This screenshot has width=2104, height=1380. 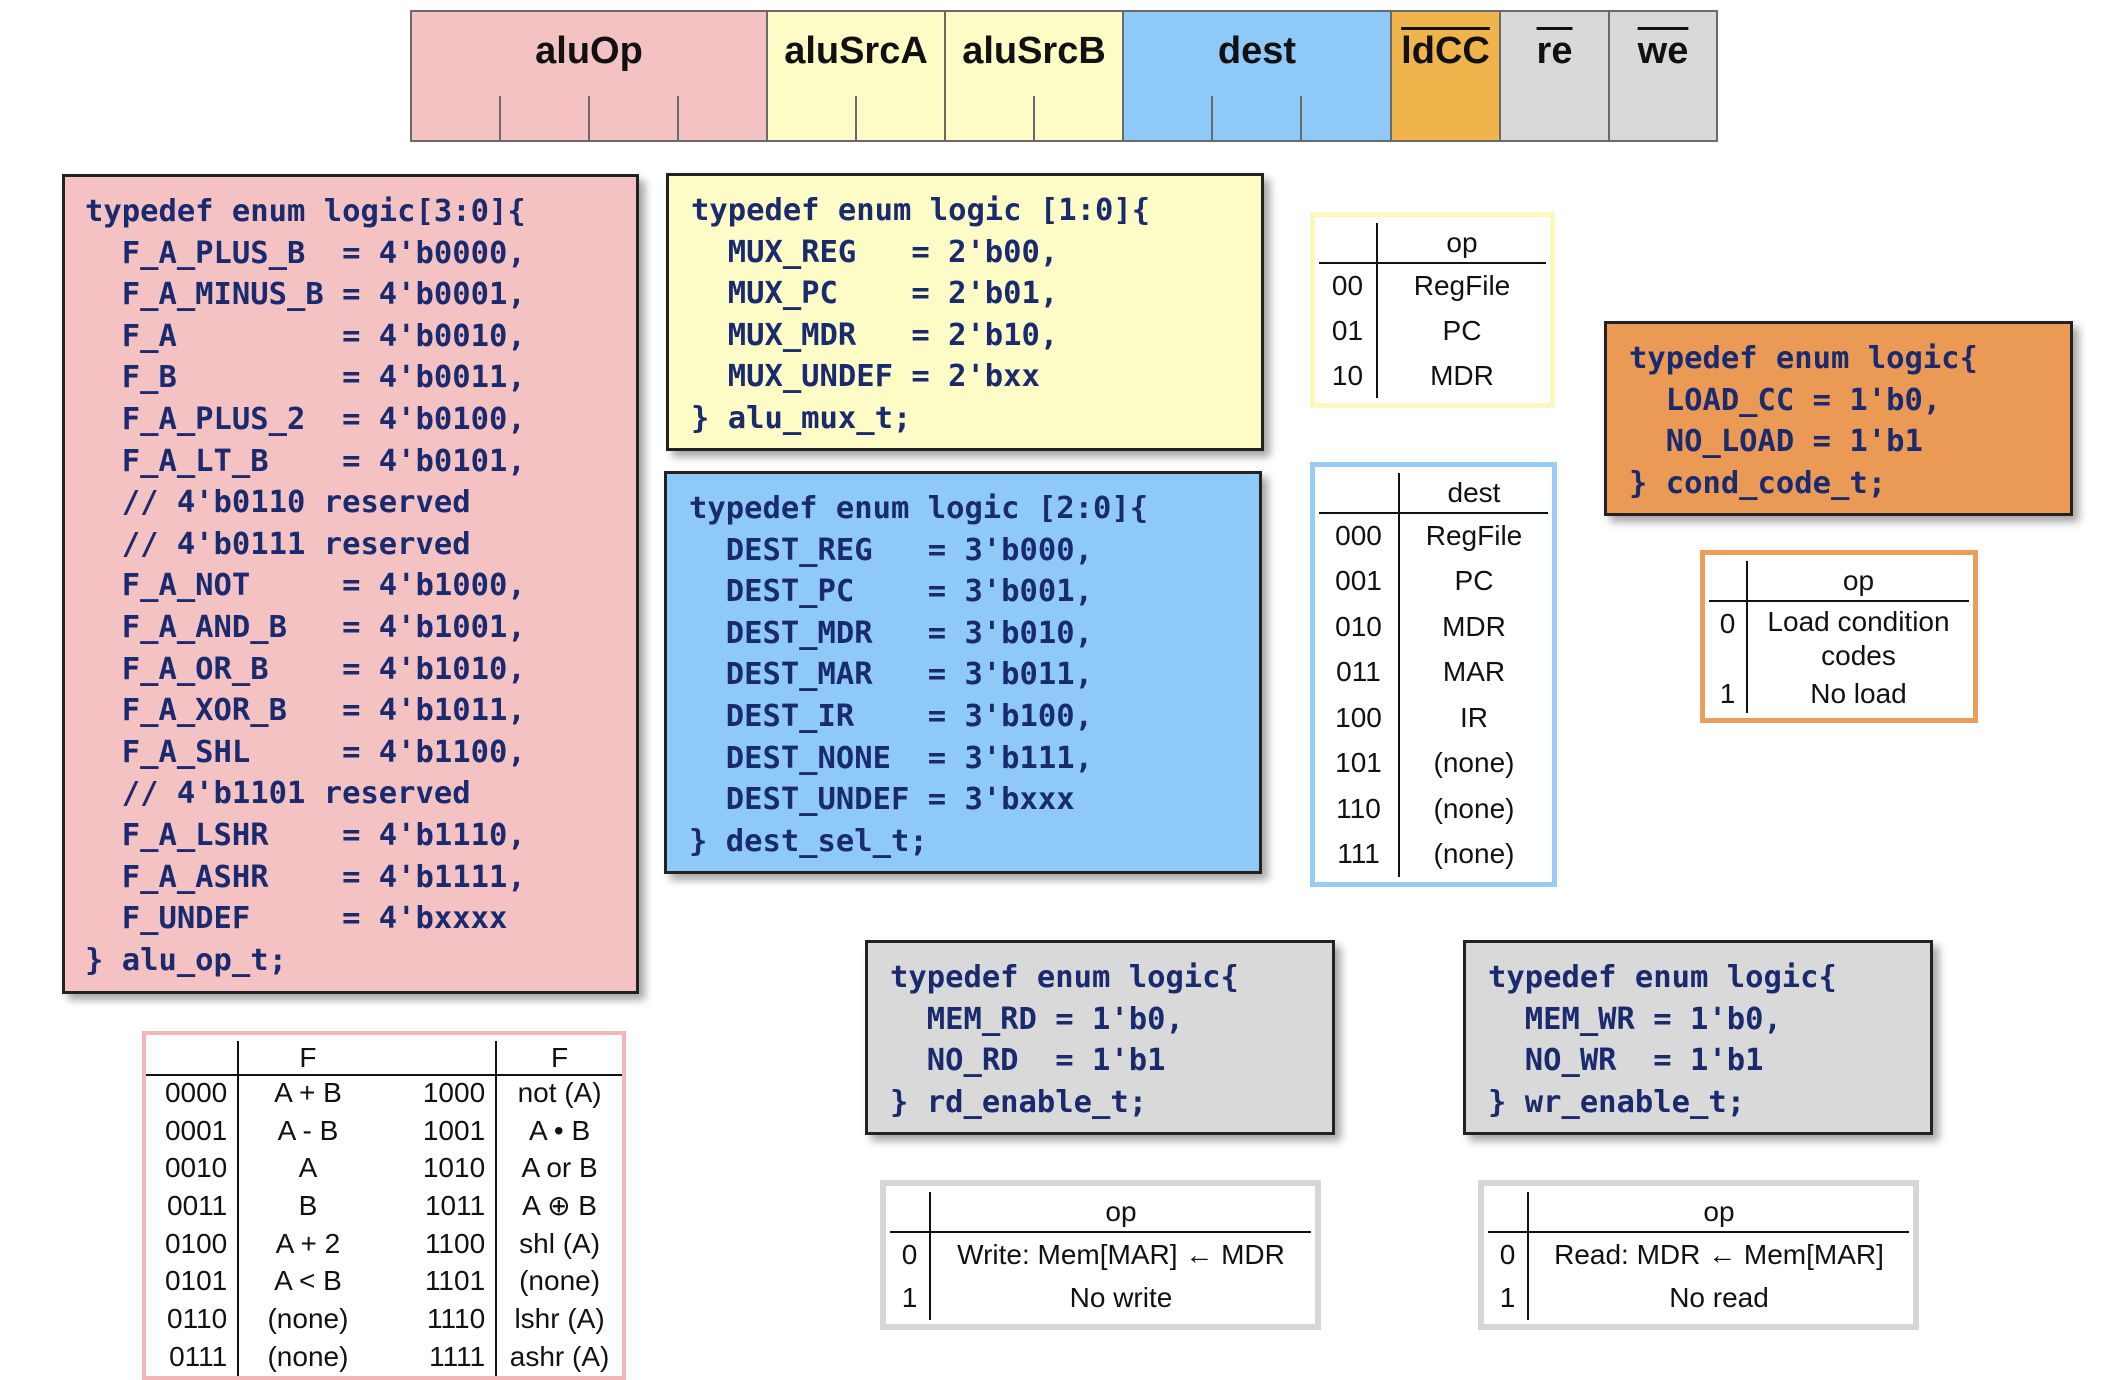 I want to click on table-cell: MAR, so click(x=1473, y=672).